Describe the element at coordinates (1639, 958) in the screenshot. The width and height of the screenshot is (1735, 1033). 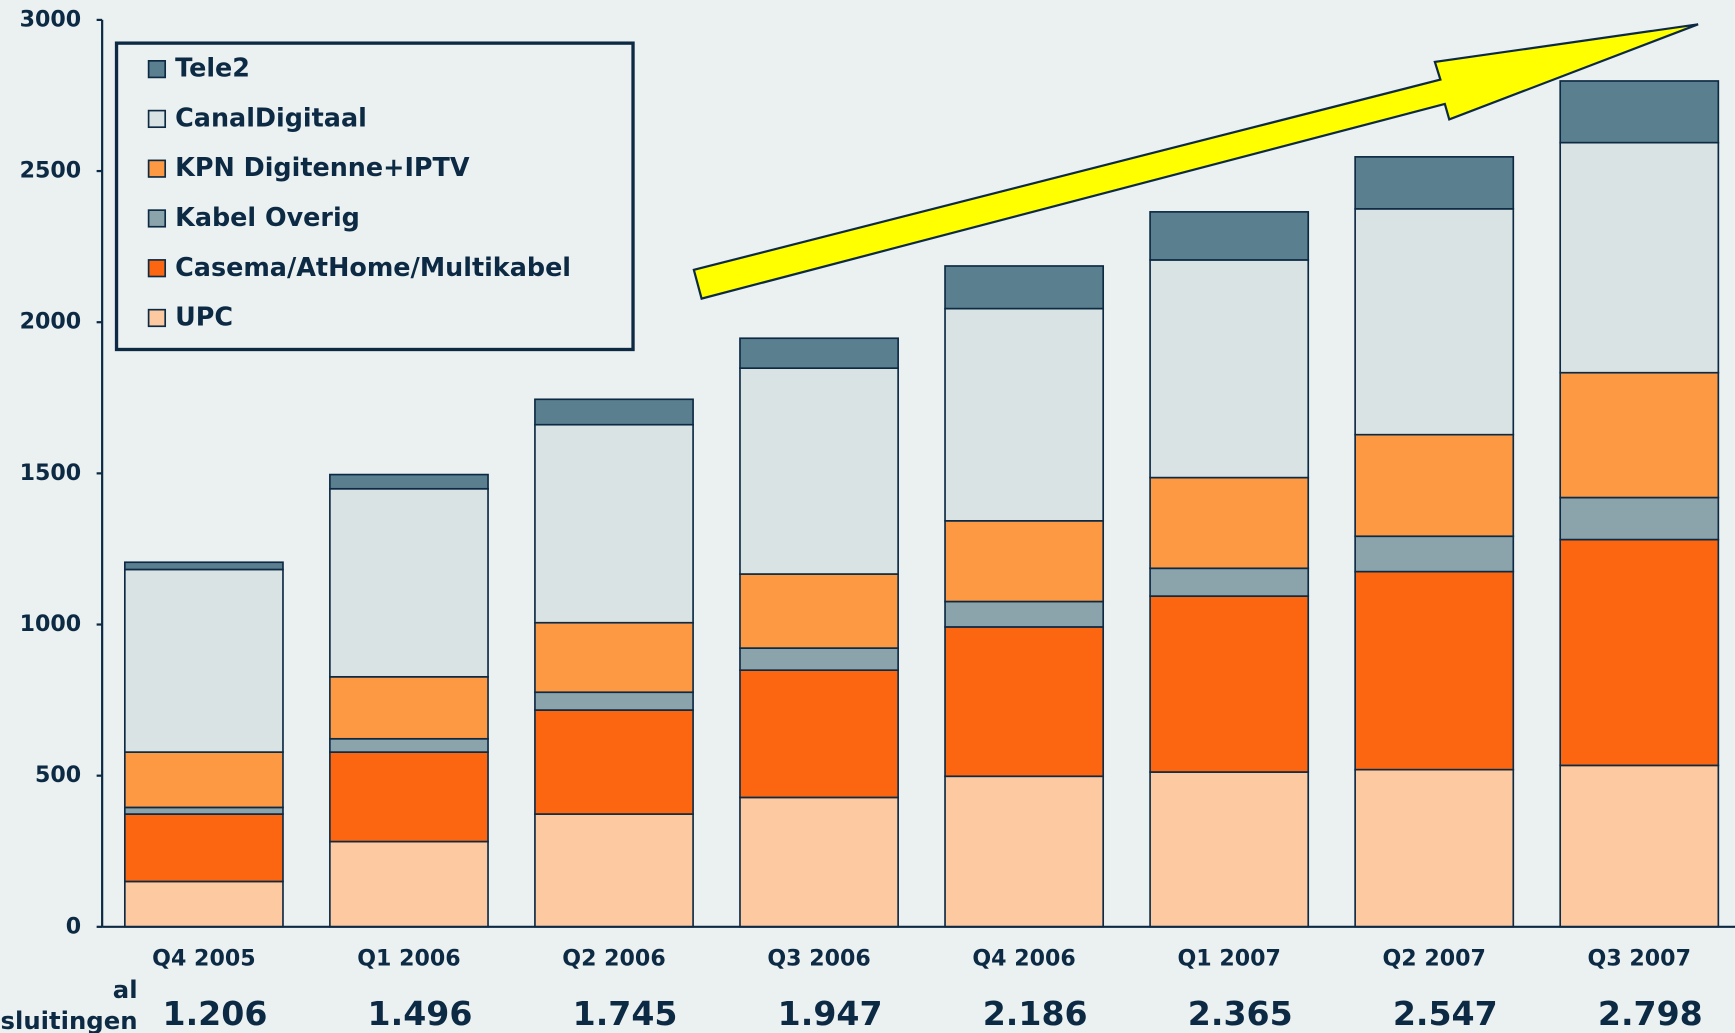
I see `x-tick-label: Q3 2007` at that location.